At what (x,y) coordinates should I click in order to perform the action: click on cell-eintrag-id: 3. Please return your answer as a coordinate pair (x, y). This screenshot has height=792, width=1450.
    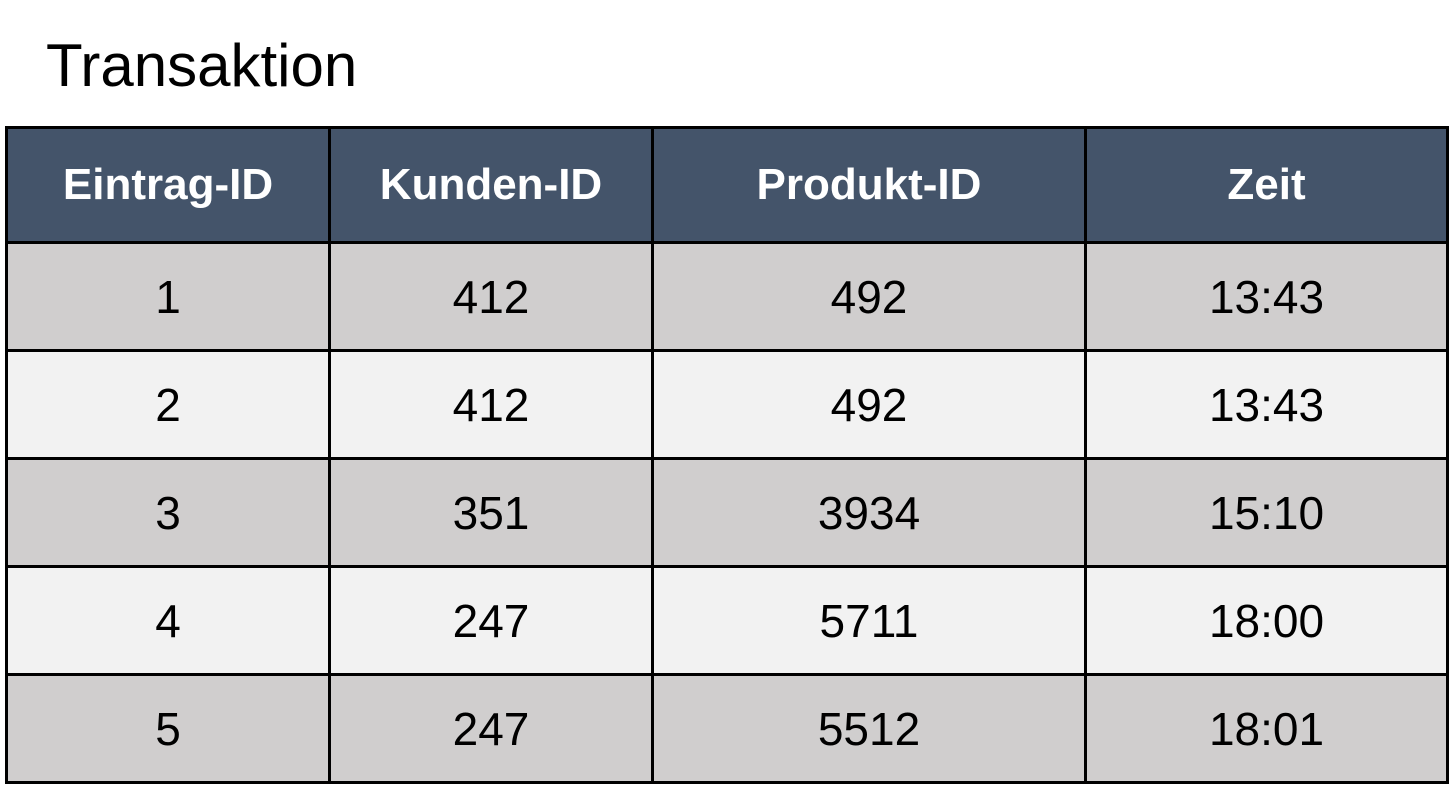
    Looking at the image, I should click on (168, 512).